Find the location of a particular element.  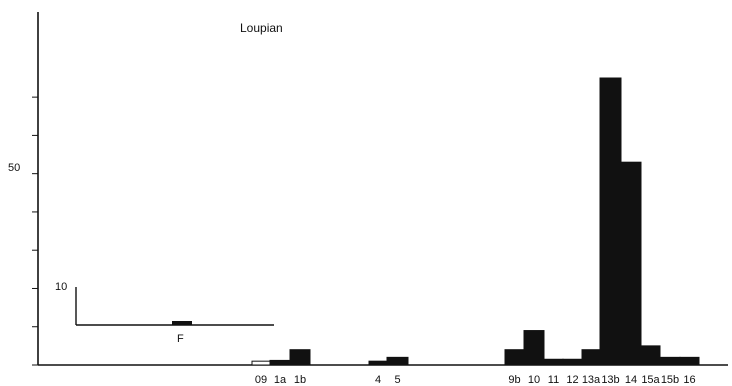

x-tick-label-15b: 15b is located at coordinates (670, 380).